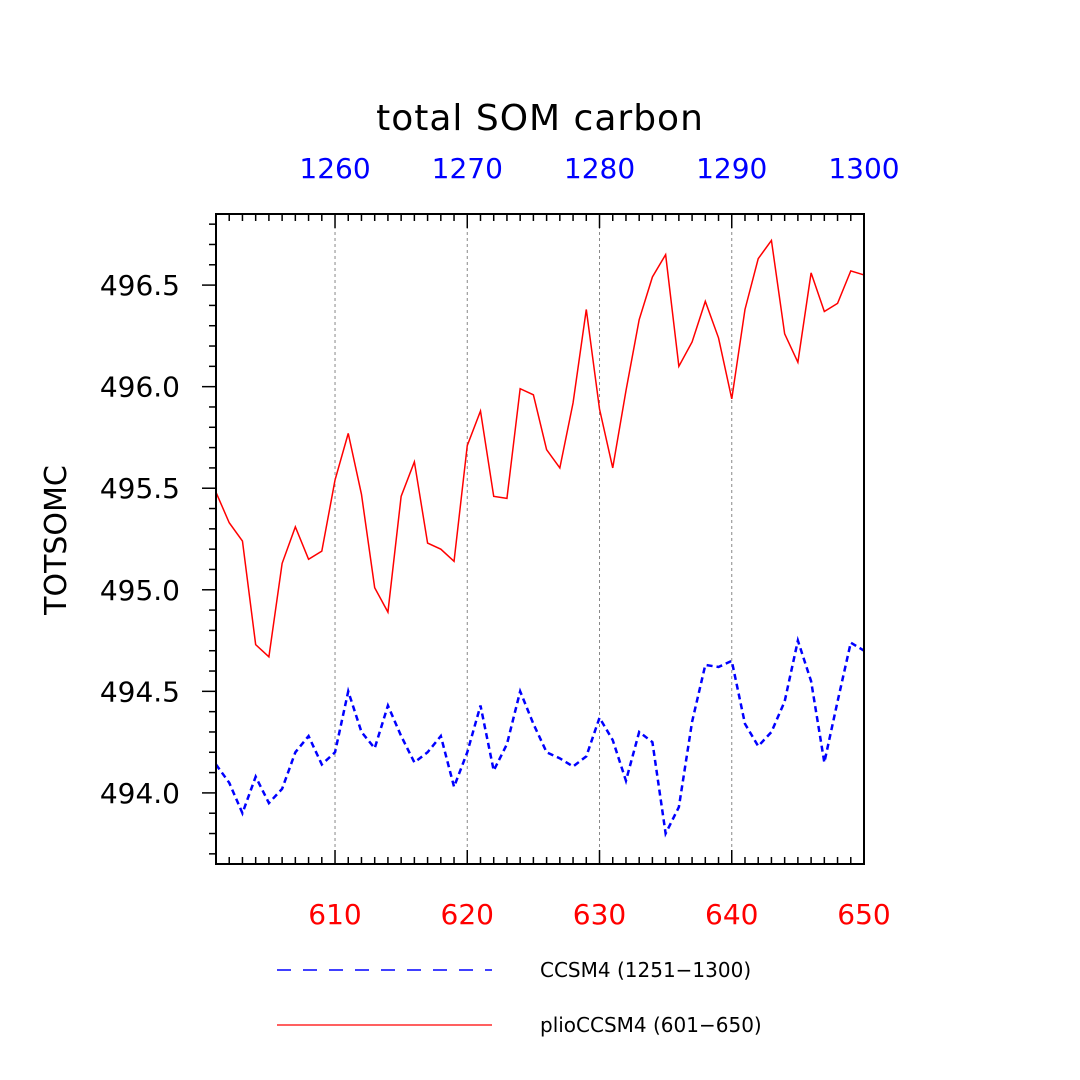 Image resolution: width=1080 pixels, height=1080 pixels. What do you see at coordinates (56, 540) in the screenshot?
I see `y-axis-label: TOTSOMC` at bounding box center [56, 540].